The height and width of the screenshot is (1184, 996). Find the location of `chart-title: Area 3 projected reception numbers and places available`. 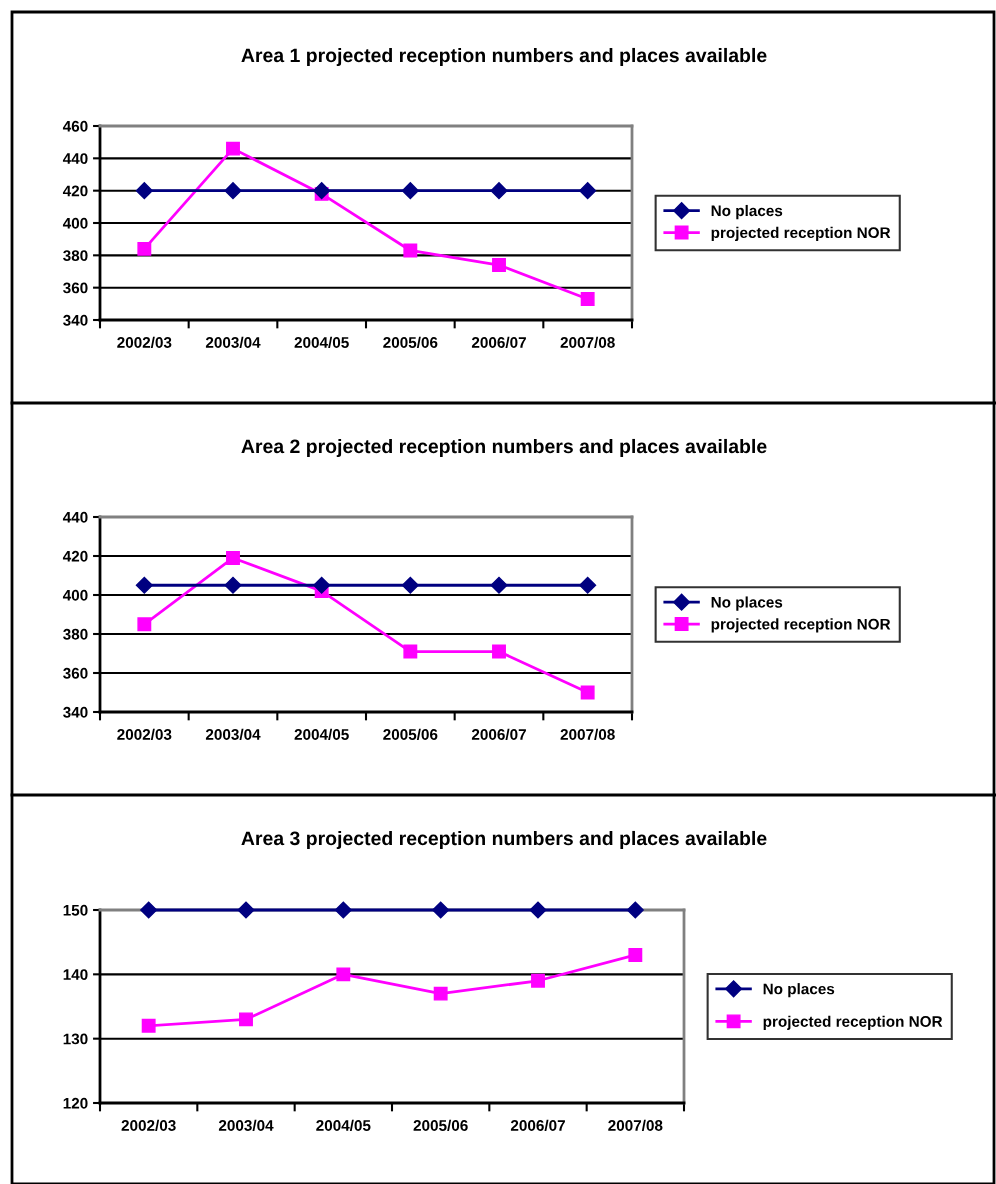

chart-title: Area 3 projected reception numbers and places available is located at coordinates (504, 840).